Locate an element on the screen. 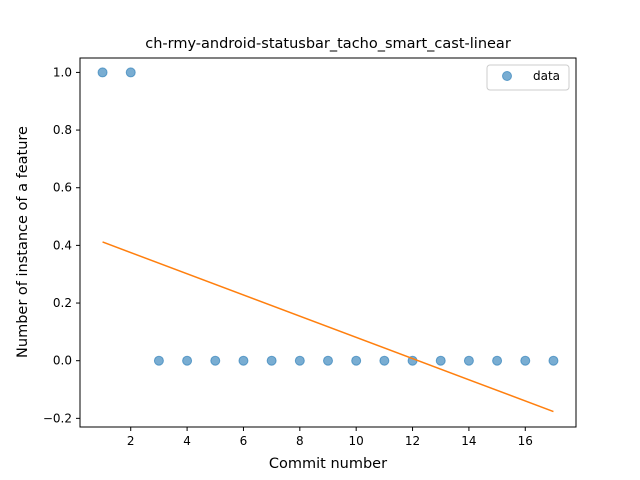 Image resolution: width=640 pixels, height=480 pixels. legend-marker-data is located at coordinates (507, 76).